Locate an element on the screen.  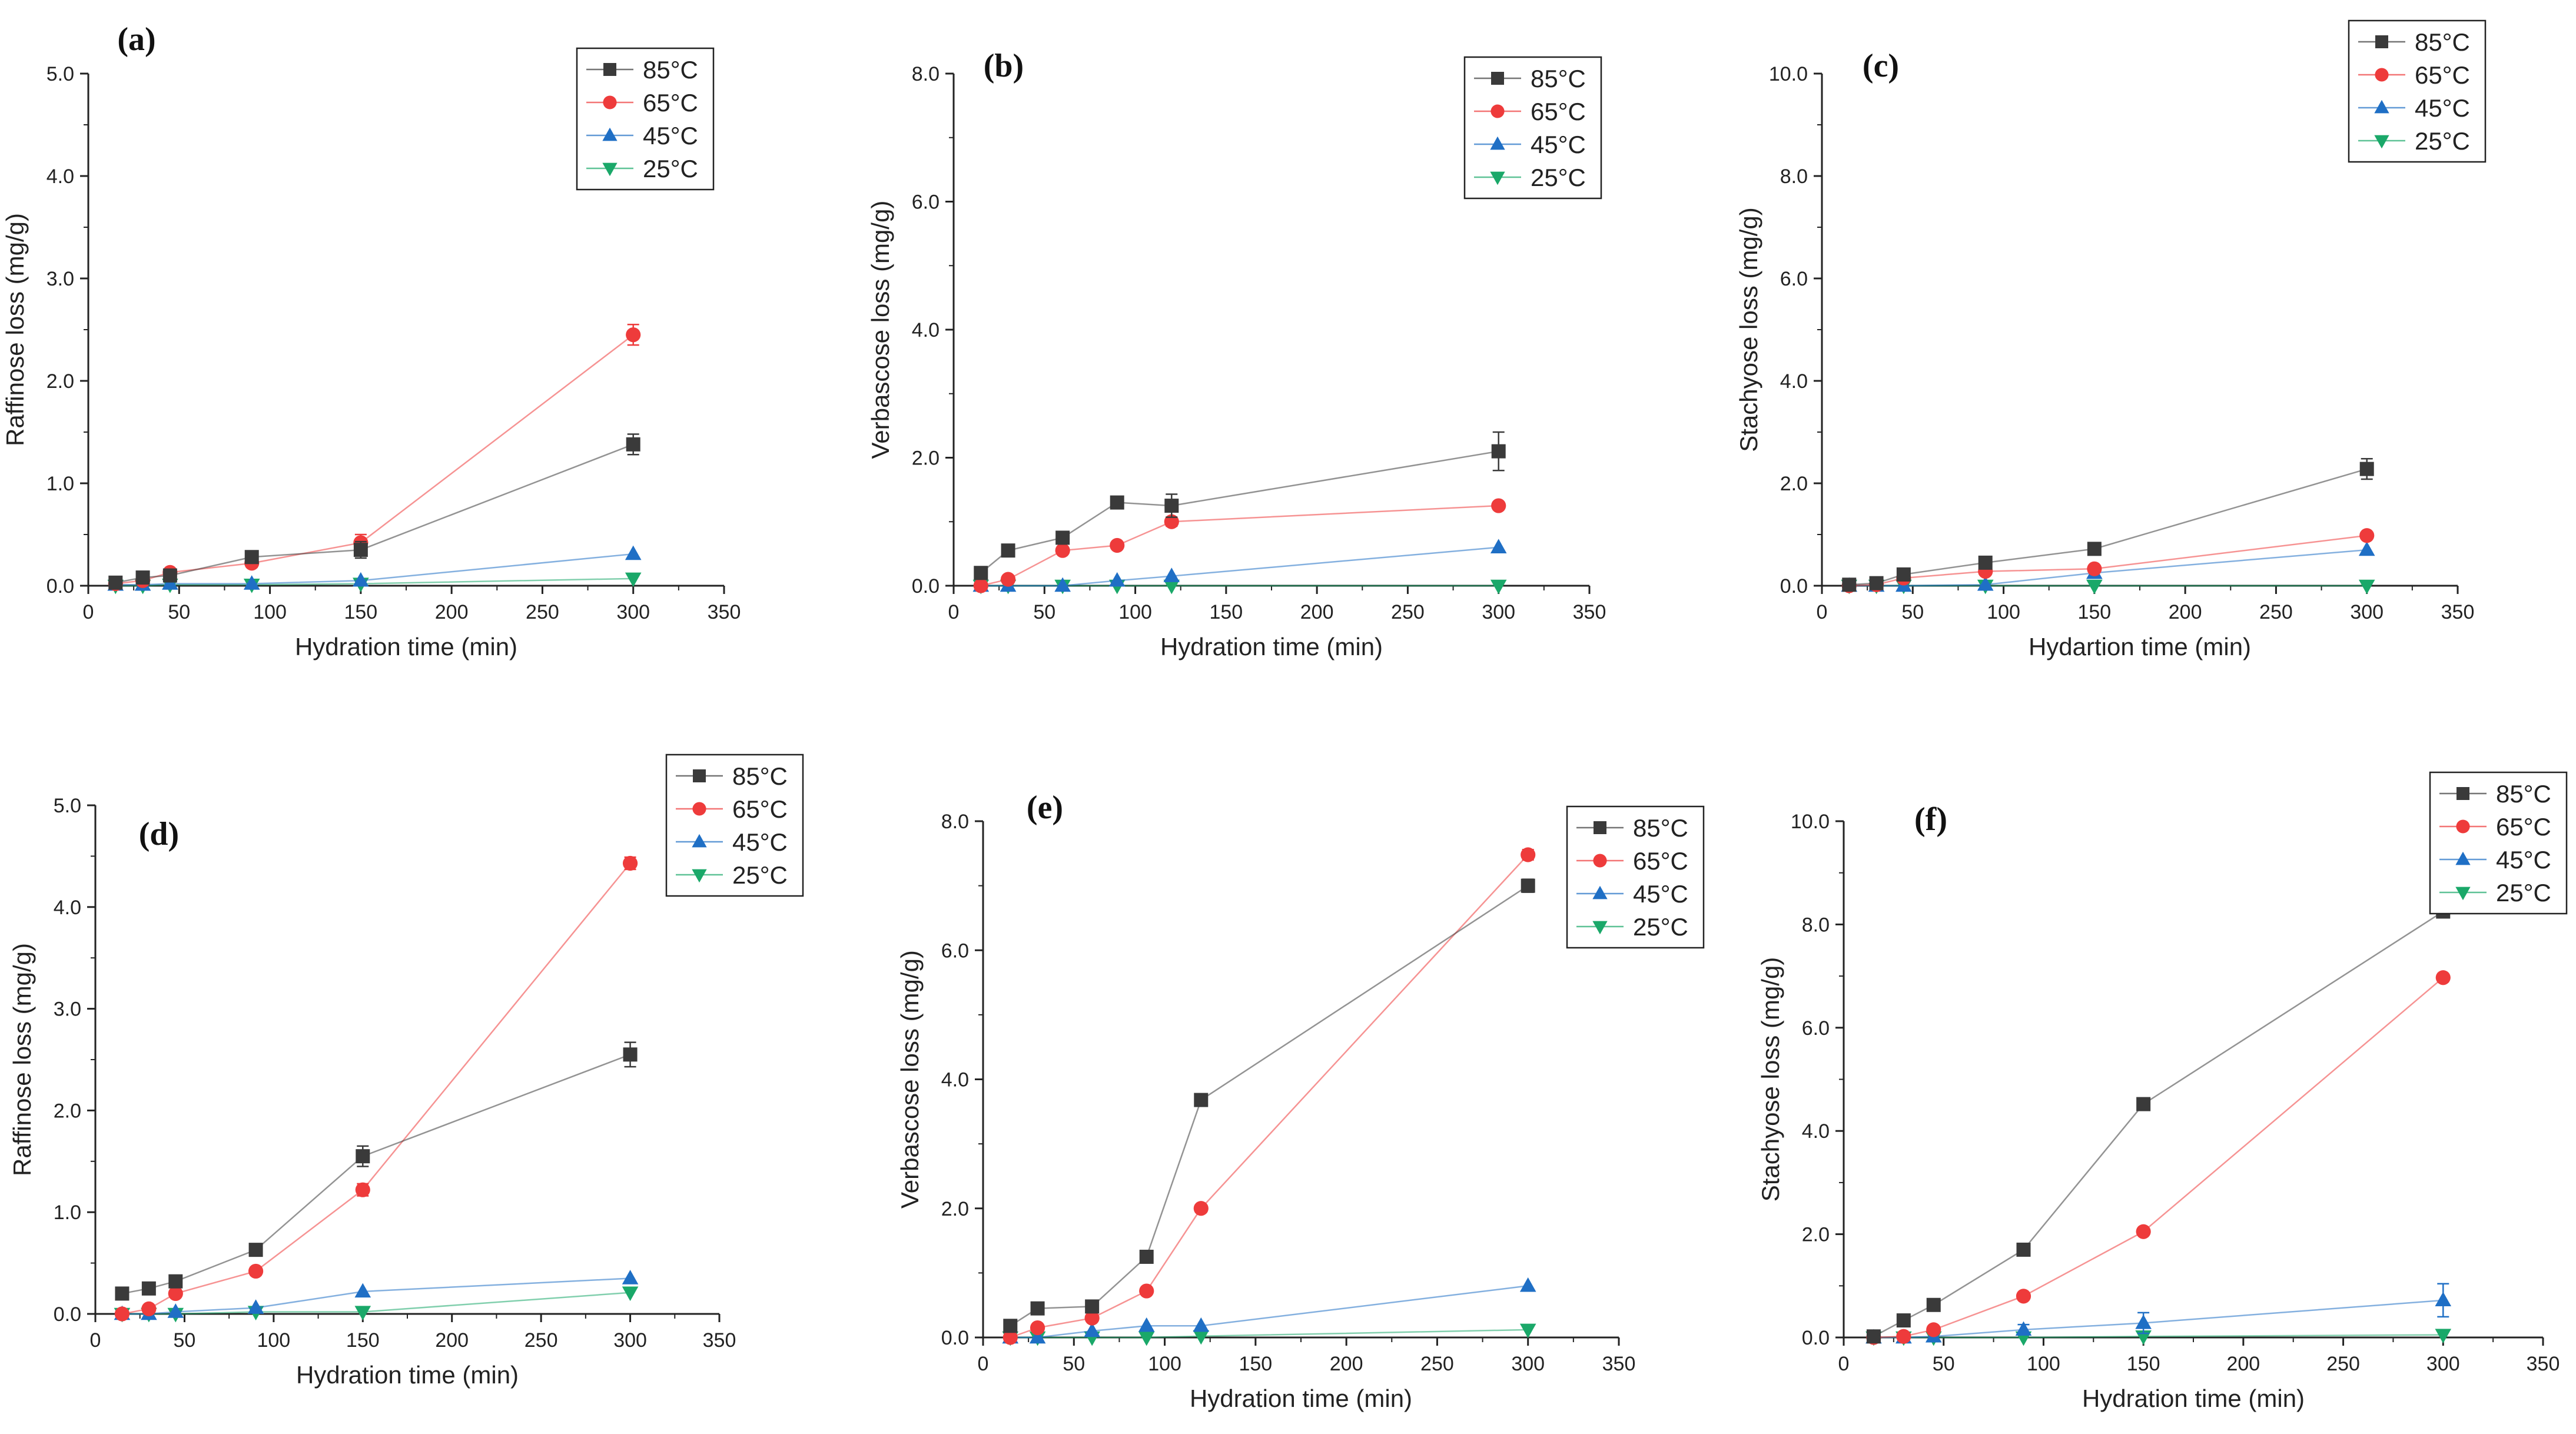
y-tick-label: 0.0 is located at coordinates (1794, 586).